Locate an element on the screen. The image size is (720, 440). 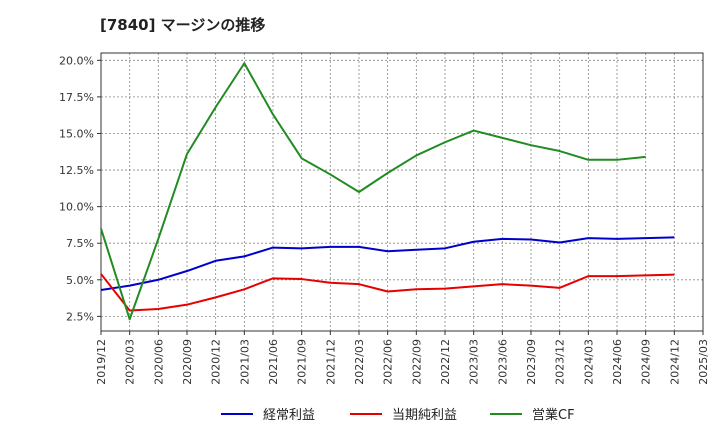
x-tick-label: 2024/03 is located at coordinates (588, 362).